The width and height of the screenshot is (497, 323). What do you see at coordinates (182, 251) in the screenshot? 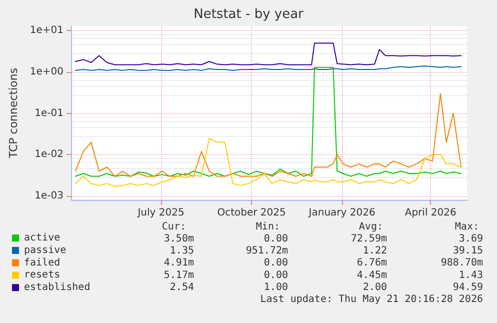
I see `text: 1.35` at bounding box center [182, 251].